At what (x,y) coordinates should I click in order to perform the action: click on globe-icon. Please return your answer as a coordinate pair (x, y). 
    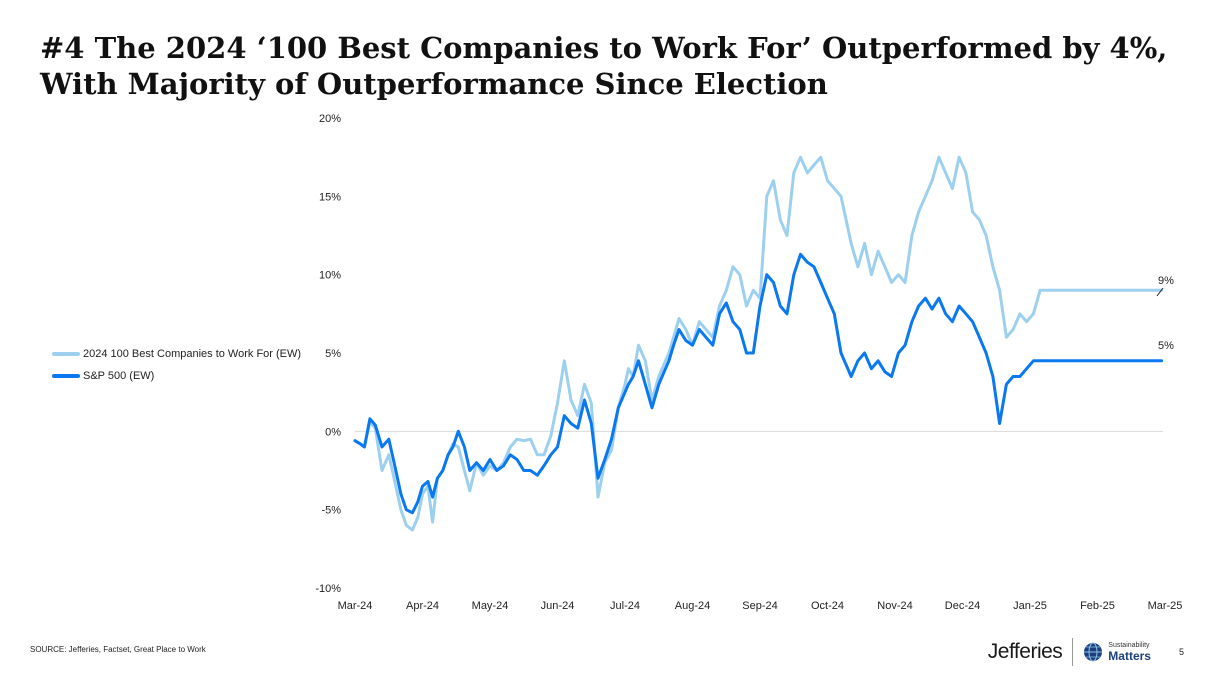
    Looking at the image, I should click on (1093, 652).